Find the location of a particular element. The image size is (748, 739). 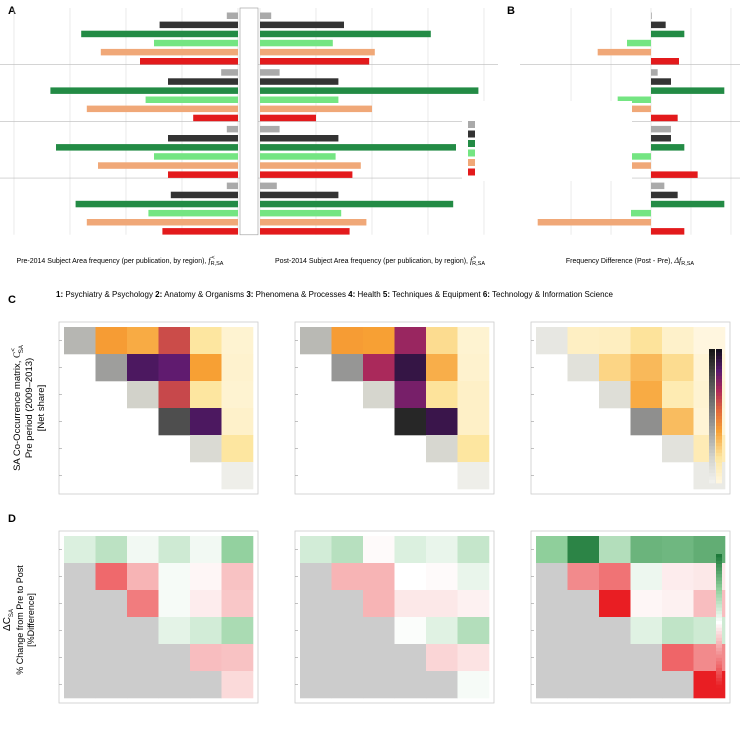

legend-swatch-tech-info is located at coordinates (471, 124).